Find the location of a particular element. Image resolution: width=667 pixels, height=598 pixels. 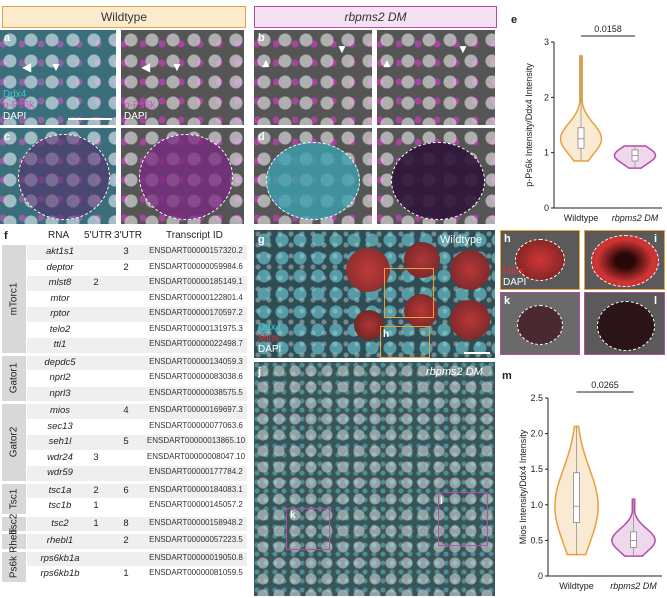

table-cell-5utr: 2 is located at coordinates (96, 282).